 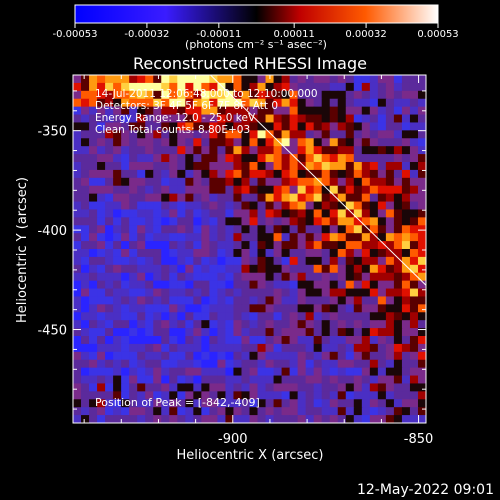 What do you see at coordinates (206, 94) in the screenshot?
I see `annotation-line: 14-Jul-2011 12:06:48.000 to 12:10:00.000` at bounding box center [206, 94].